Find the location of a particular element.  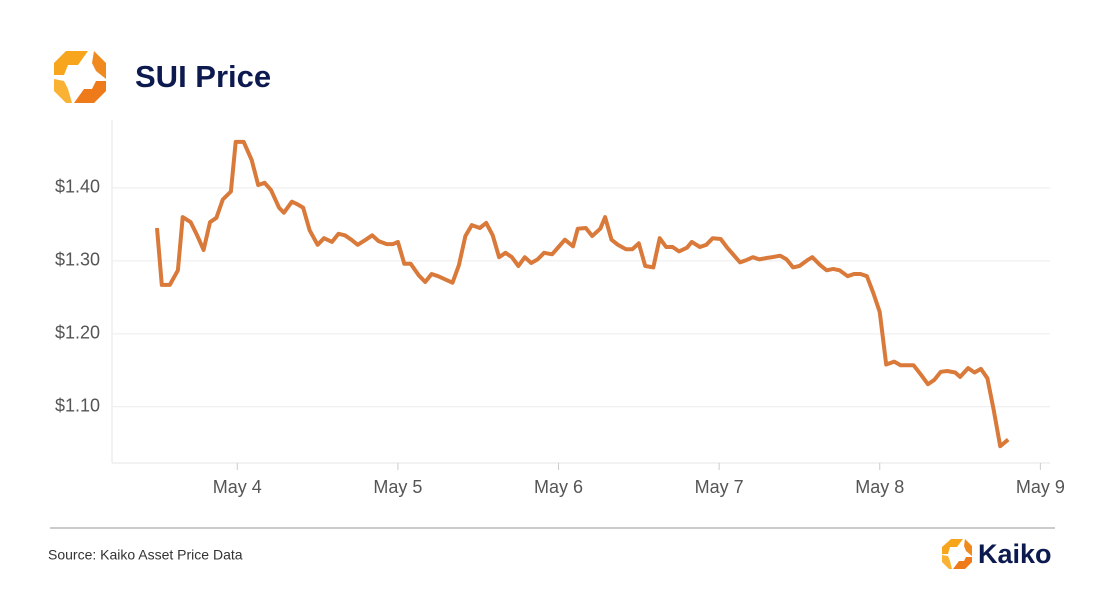

x-tick-label: May 4 is located at coordinates (237, 487).